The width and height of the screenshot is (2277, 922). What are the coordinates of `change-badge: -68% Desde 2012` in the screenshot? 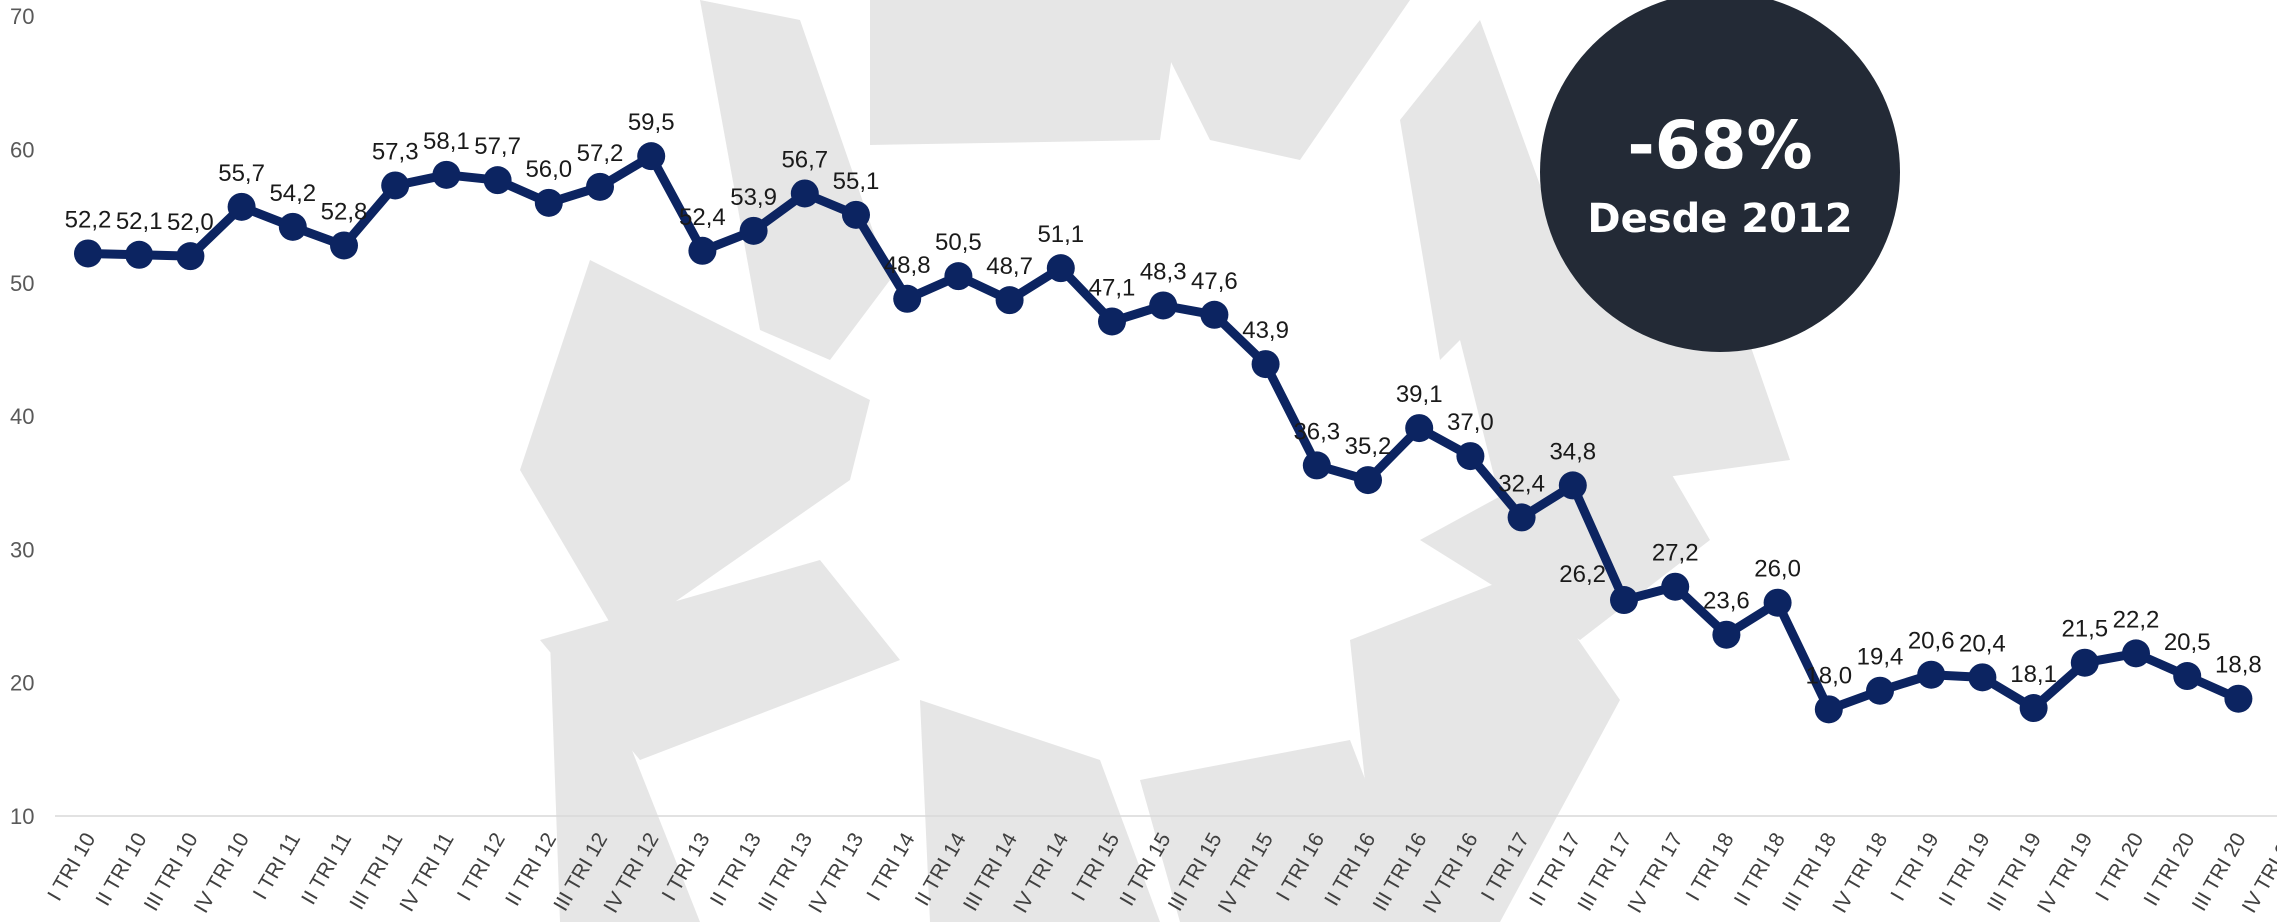 It's located at (1720, 176).